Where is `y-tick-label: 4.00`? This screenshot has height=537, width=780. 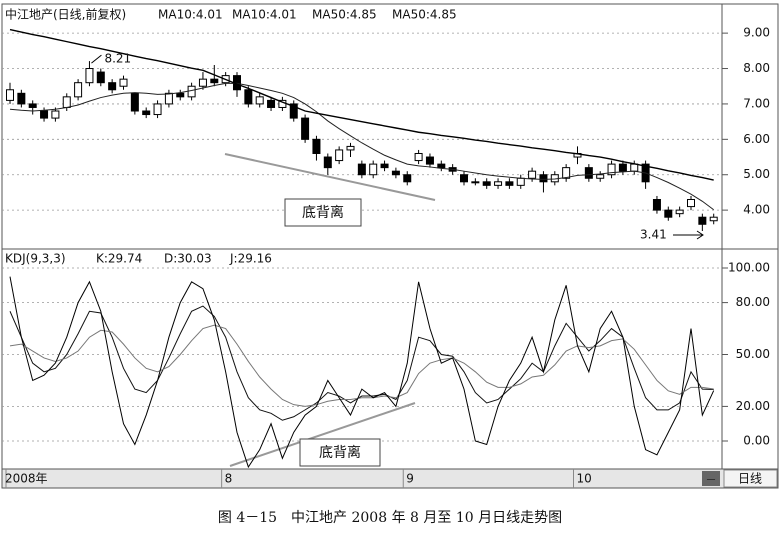
y-tick-label: 4.00 is located at coordinates (756, 210).